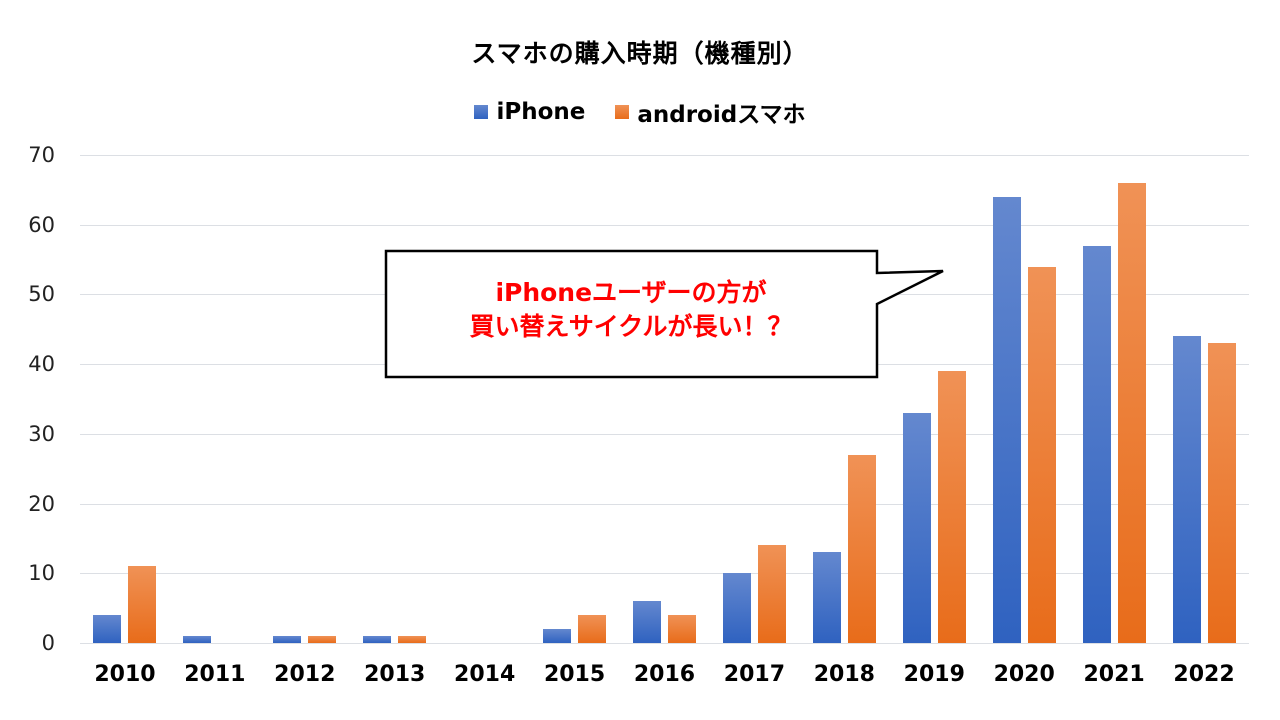 The image size is (1280, 720). What do you see at coordinates (485, 674) in the screenshot?
I see `x-tick-label: 2014` at bounding box center [485, 674].